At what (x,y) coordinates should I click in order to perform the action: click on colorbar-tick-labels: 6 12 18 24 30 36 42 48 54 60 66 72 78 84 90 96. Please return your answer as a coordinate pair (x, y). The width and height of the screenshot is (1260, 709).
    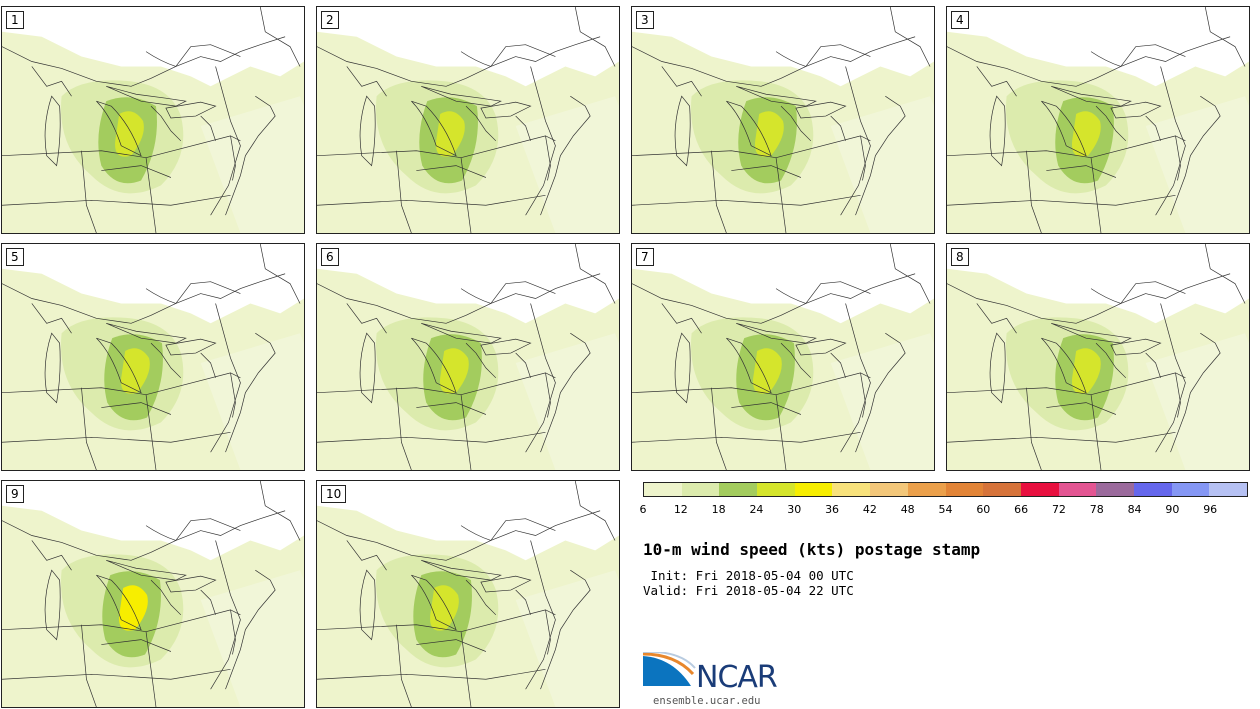
    Looking at the image, I should click on (943, 510).